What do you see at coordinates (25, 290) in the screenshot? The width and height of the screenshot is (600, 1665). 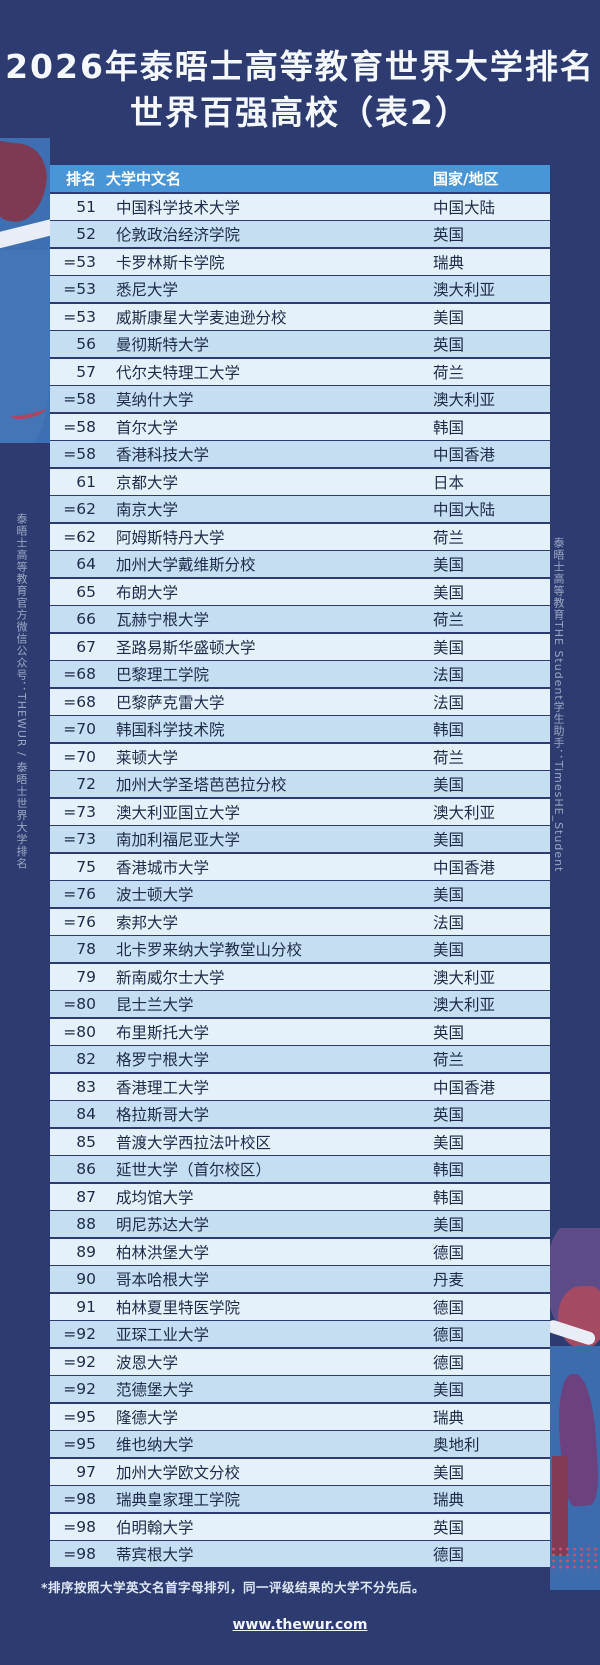 I see `decor-left-illustration` at bounding box center [25, 290].